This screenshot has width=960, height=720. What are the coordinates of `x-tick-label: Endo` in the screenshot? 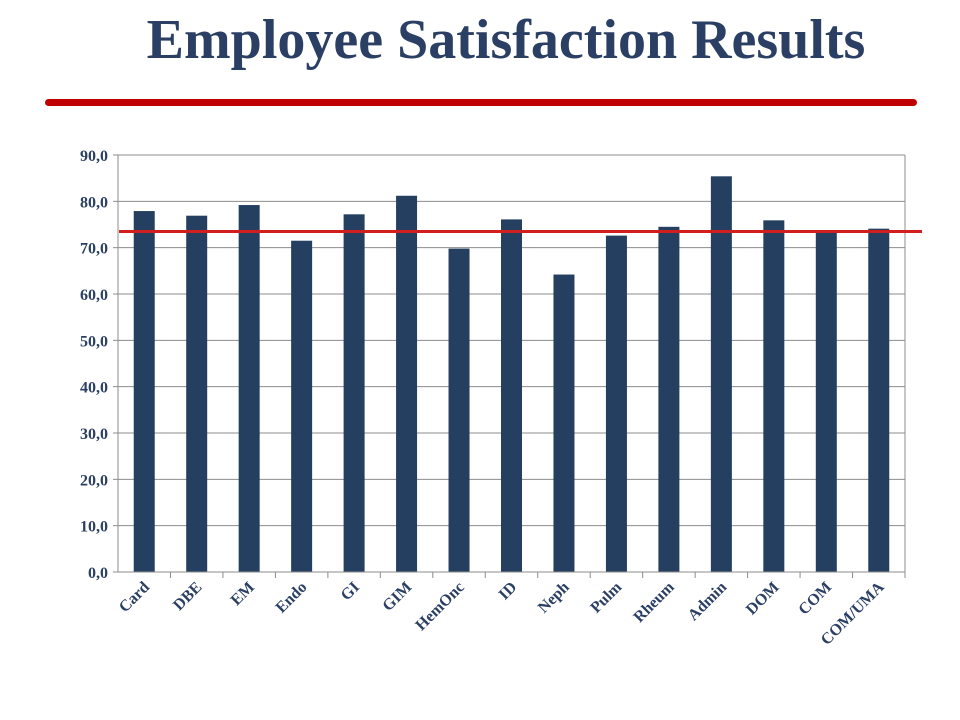 It's located at (292, 598).